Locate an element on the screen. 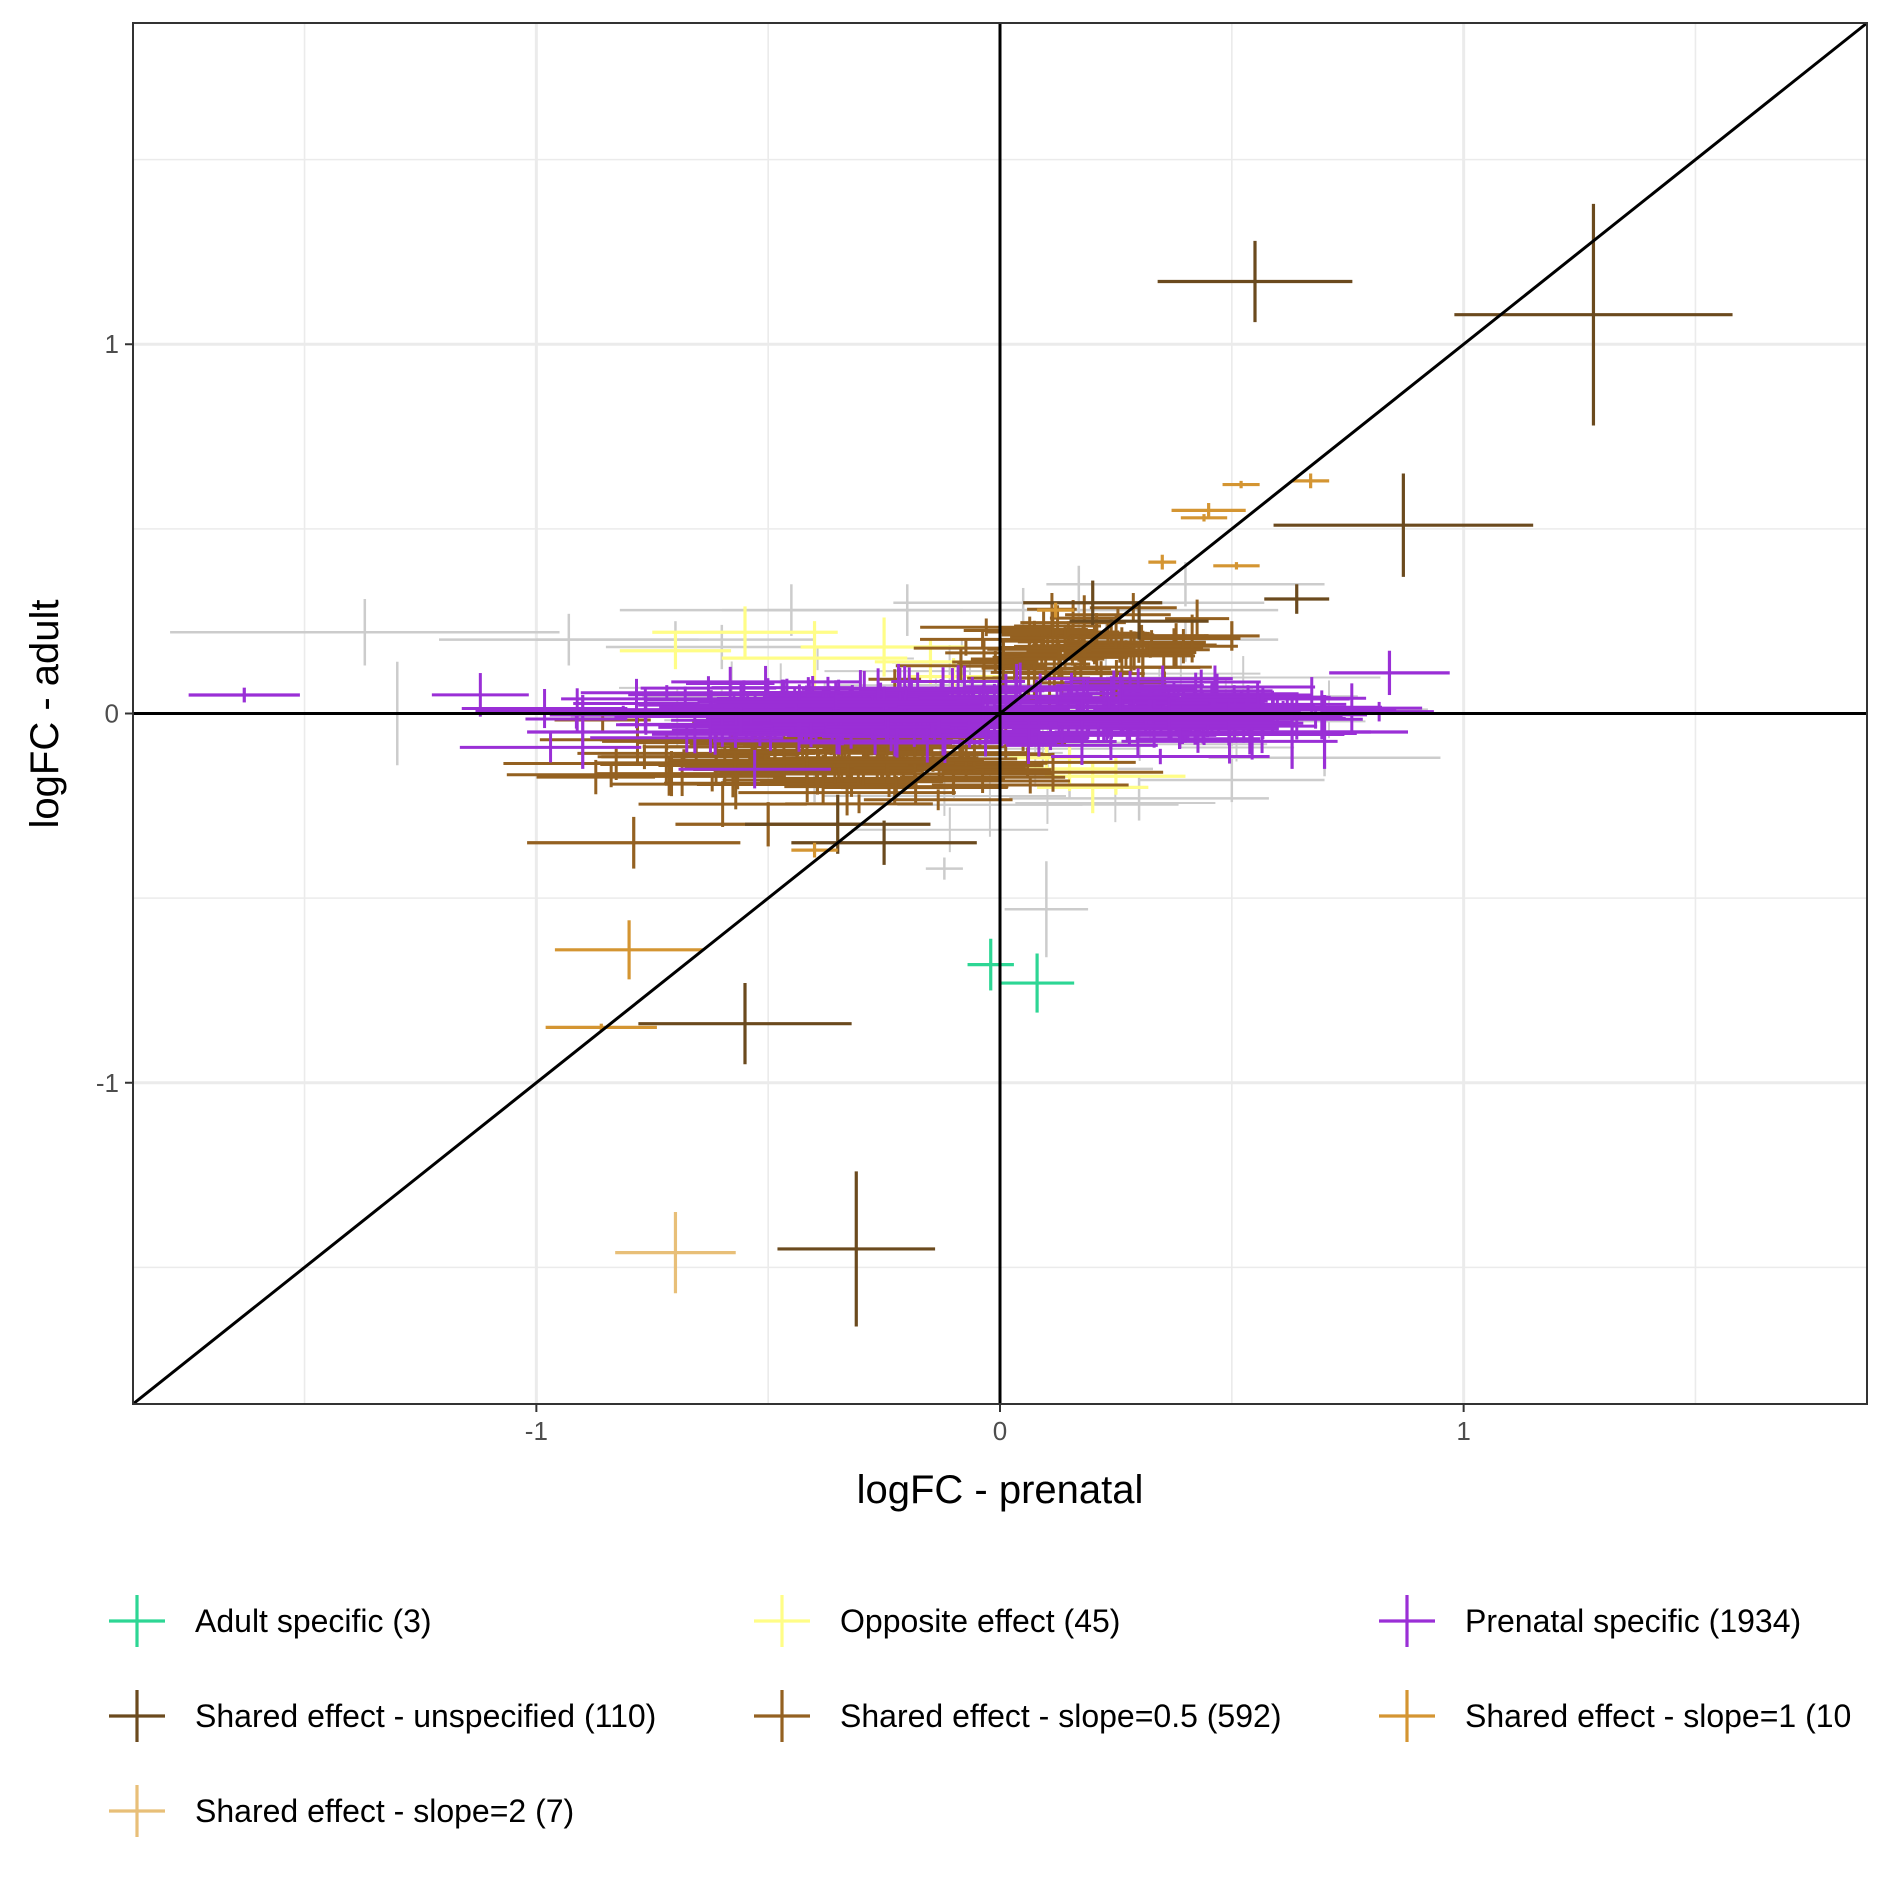 The width and height of the screenshot is (1889, 1889). x-axis-ticks: -1 0 1 is located at coordinates (998, 1425).